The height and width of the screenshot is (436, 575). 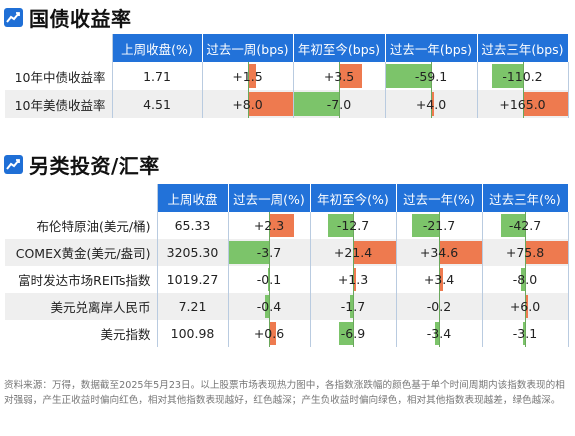 I want to click on change-value: -0.1, so click(x=269, y=279).